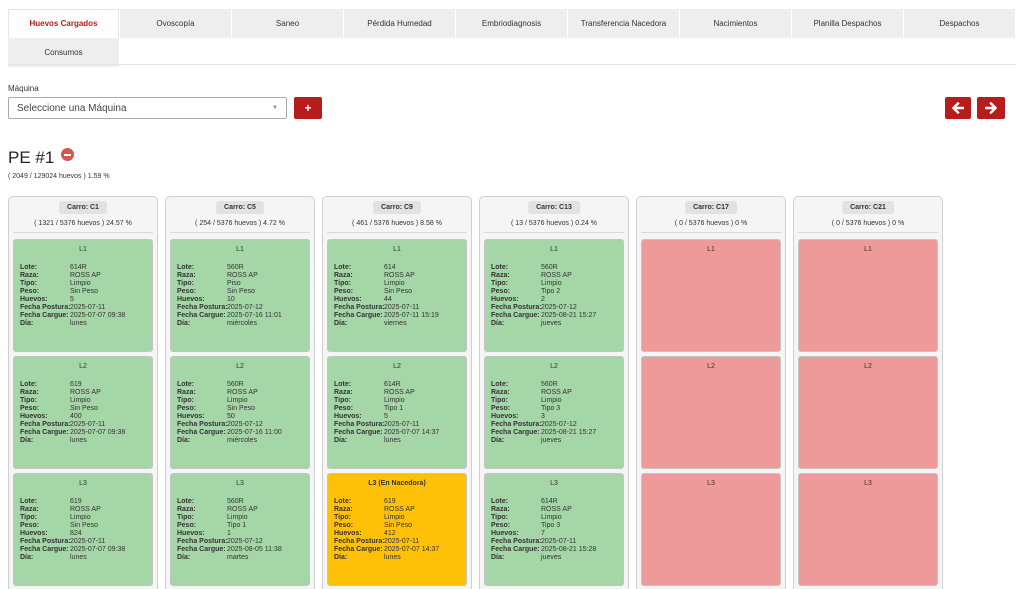  Describe the element at coordinates (390, 501) in the screenshot. I see `field-value: 619` at that location.